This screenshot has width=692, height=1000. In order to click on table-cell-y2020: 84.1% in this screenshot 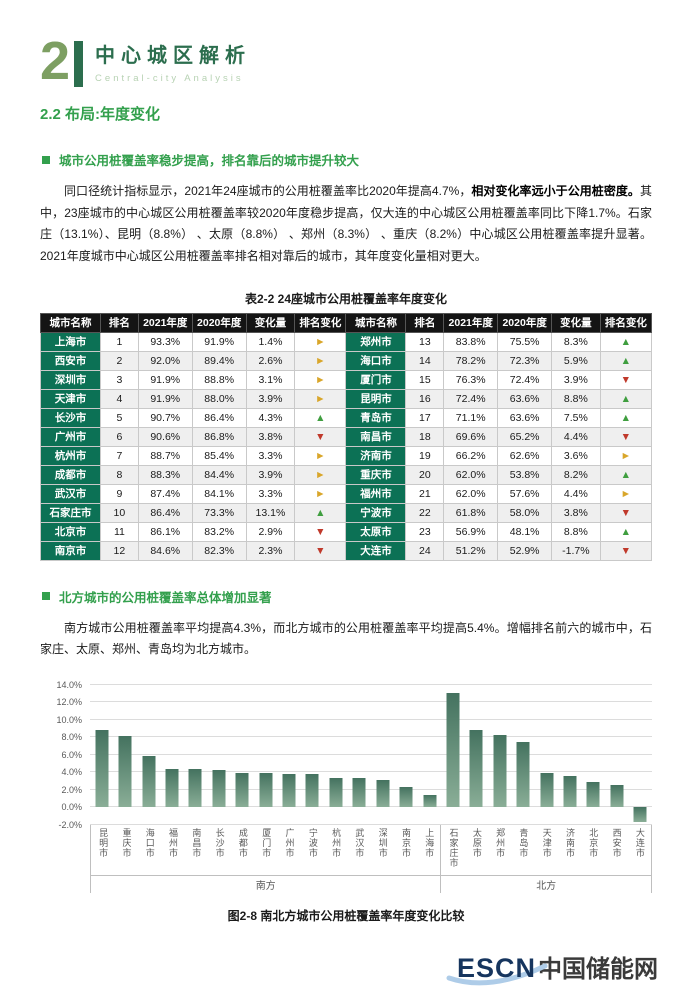, I will do `click(219, 493)`.